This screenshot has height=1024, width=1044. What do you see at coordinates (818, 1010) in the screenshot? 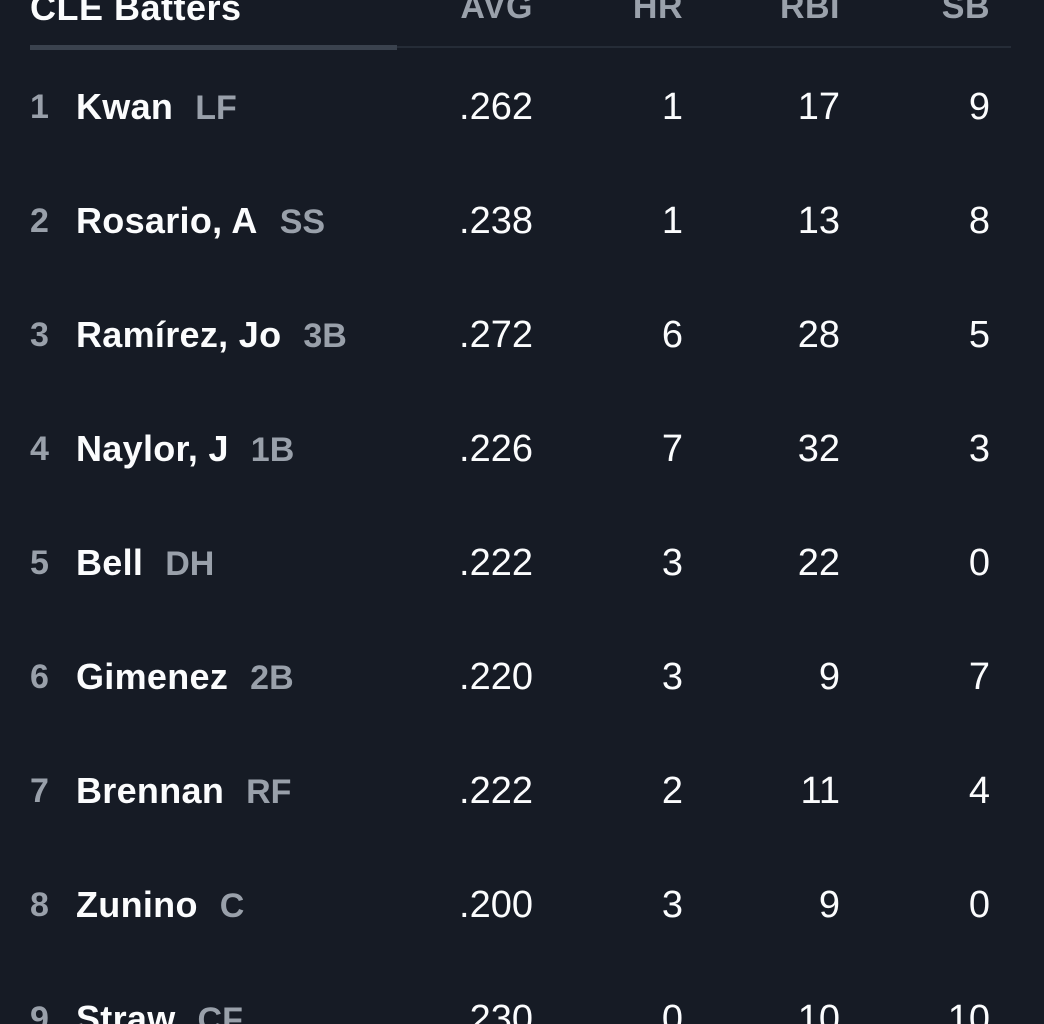
I see `stat-rbi: 10` at bounding box center [818, 1010].